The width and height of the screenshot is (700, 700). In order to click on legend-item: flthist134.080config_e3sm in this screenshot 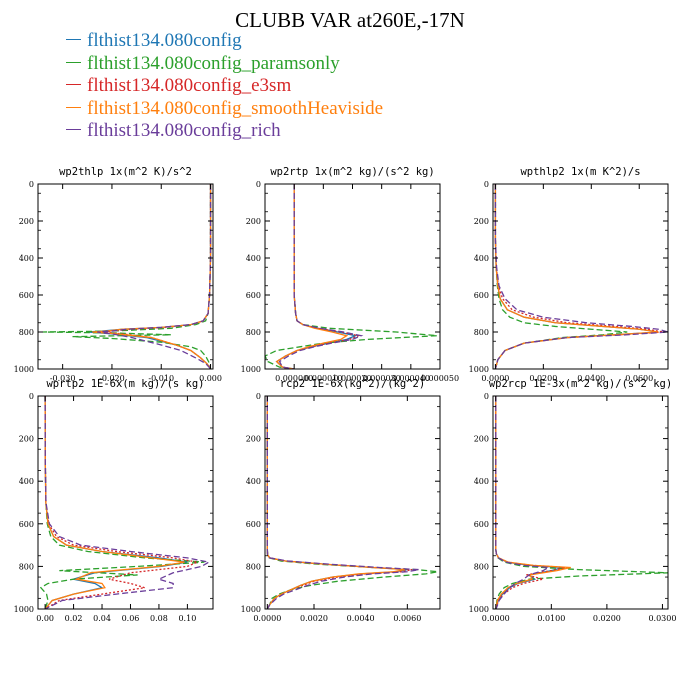, I will do `click(224, 86)`.